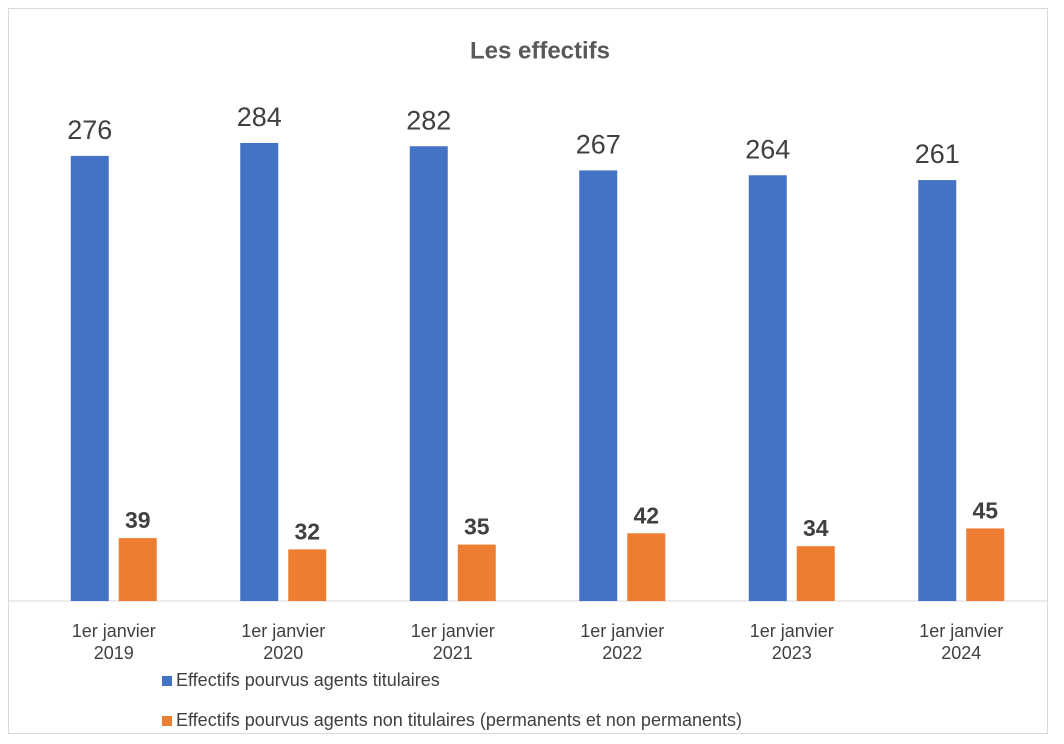 This screenshot has width=1064, height=744. What do you see at coordinates (138, 520) in the screenshot?
I see `data-label: 39` at bounding box center [138, 520].